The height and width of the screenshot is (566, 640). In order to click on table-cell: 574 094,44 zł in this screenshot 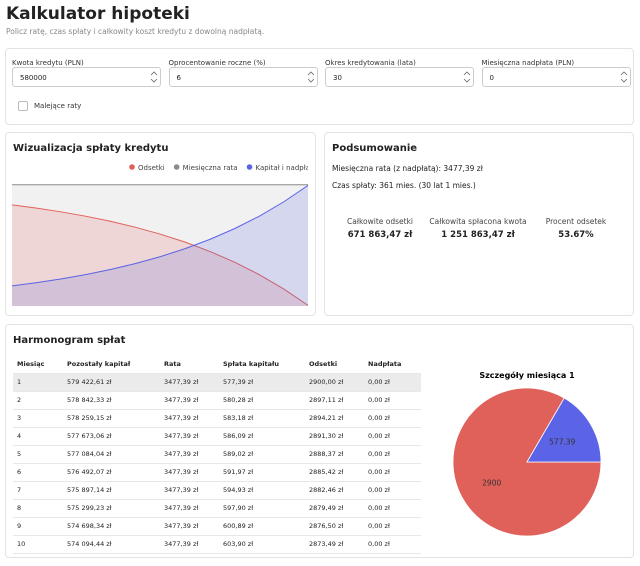, I will do `click(111, 544)`.